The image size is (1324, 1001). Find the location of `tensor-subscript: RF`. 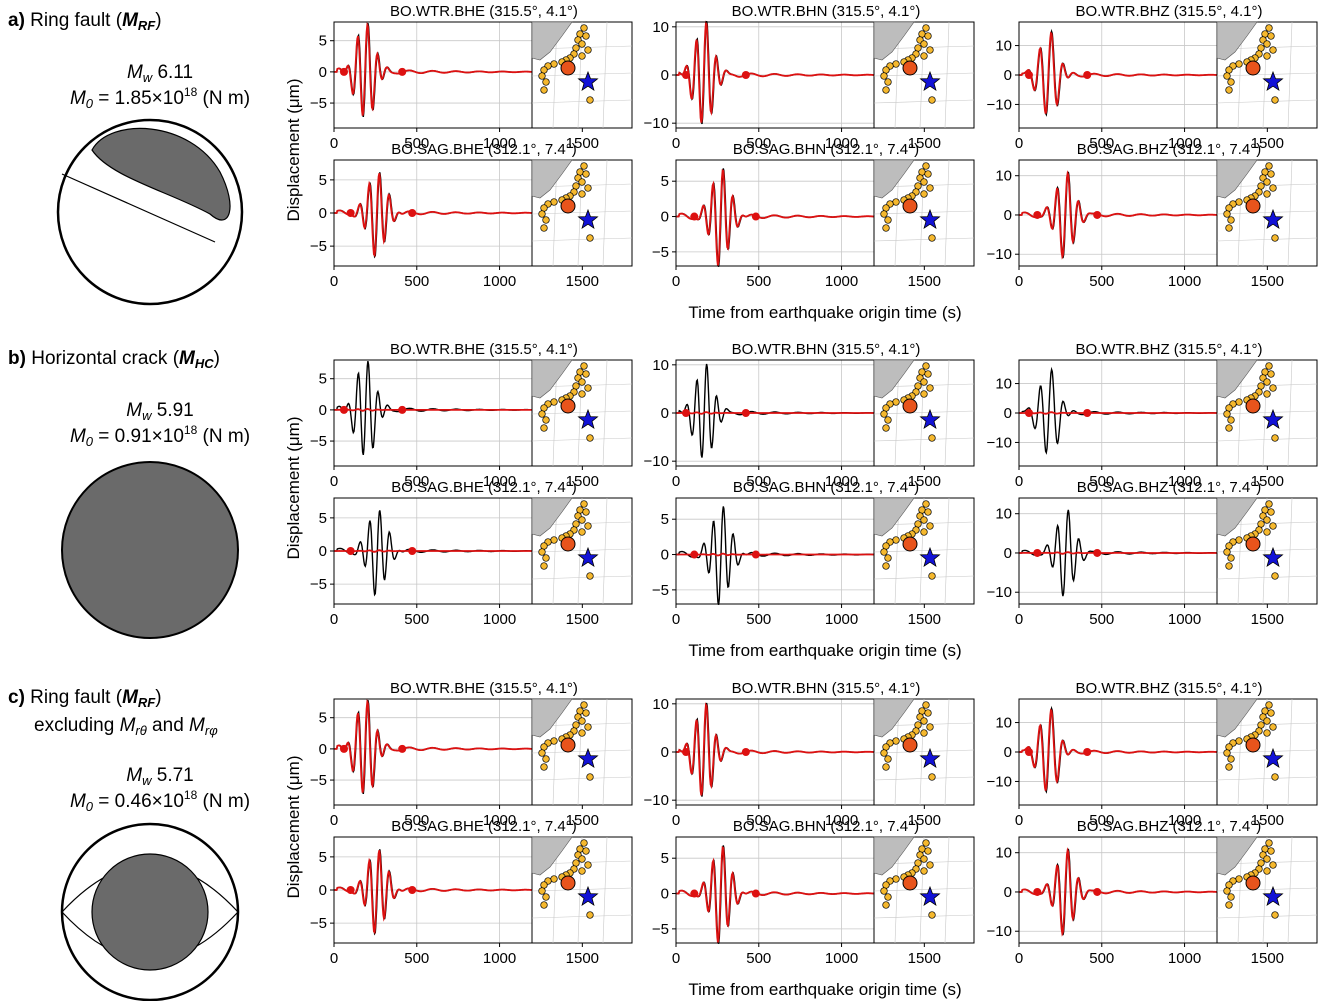

tensor-subscript: RF is located at coordinates (147, 25).